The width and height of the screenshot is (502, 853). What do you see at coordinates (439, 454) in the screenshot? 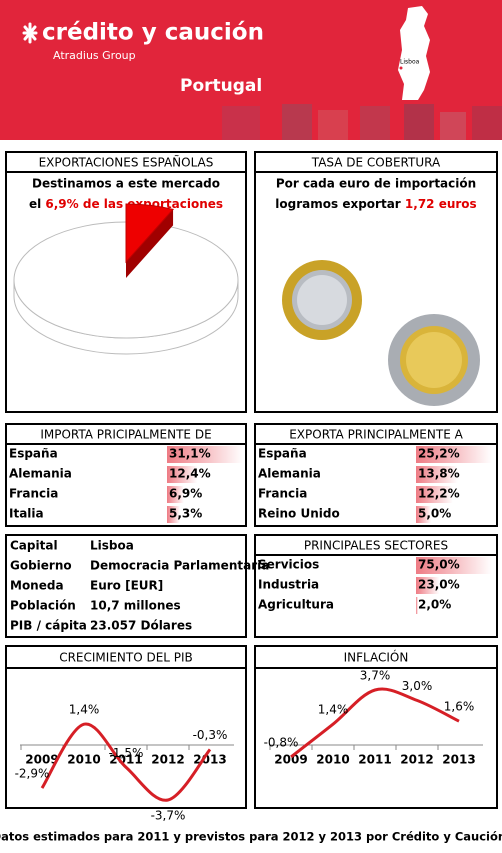
I see `bar-value: 25,2%` at bounding box center [439, 454].